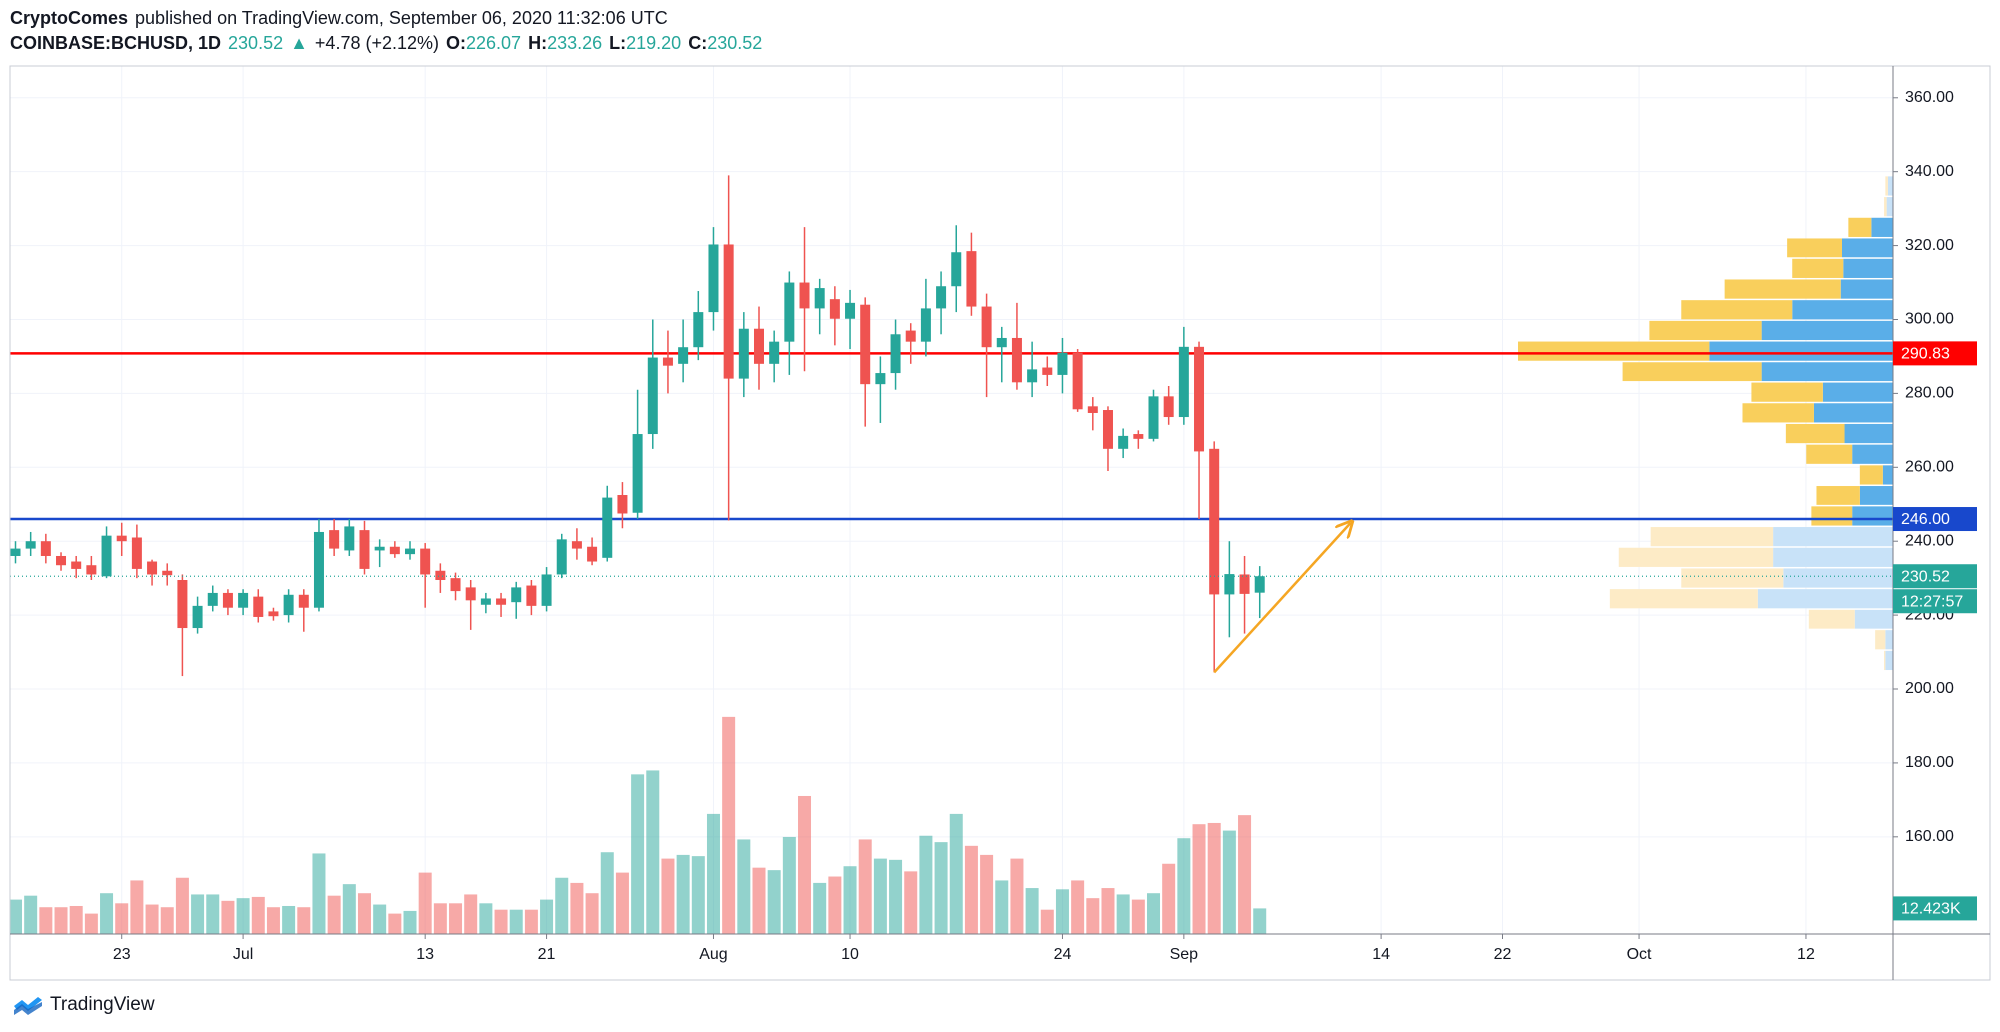 Image resolution: width=2000 pixels, height=1032 pixels. Describe the element at coordinates (1381, 954) in the screenshot. I see `x-tick-label: 14` at that location.